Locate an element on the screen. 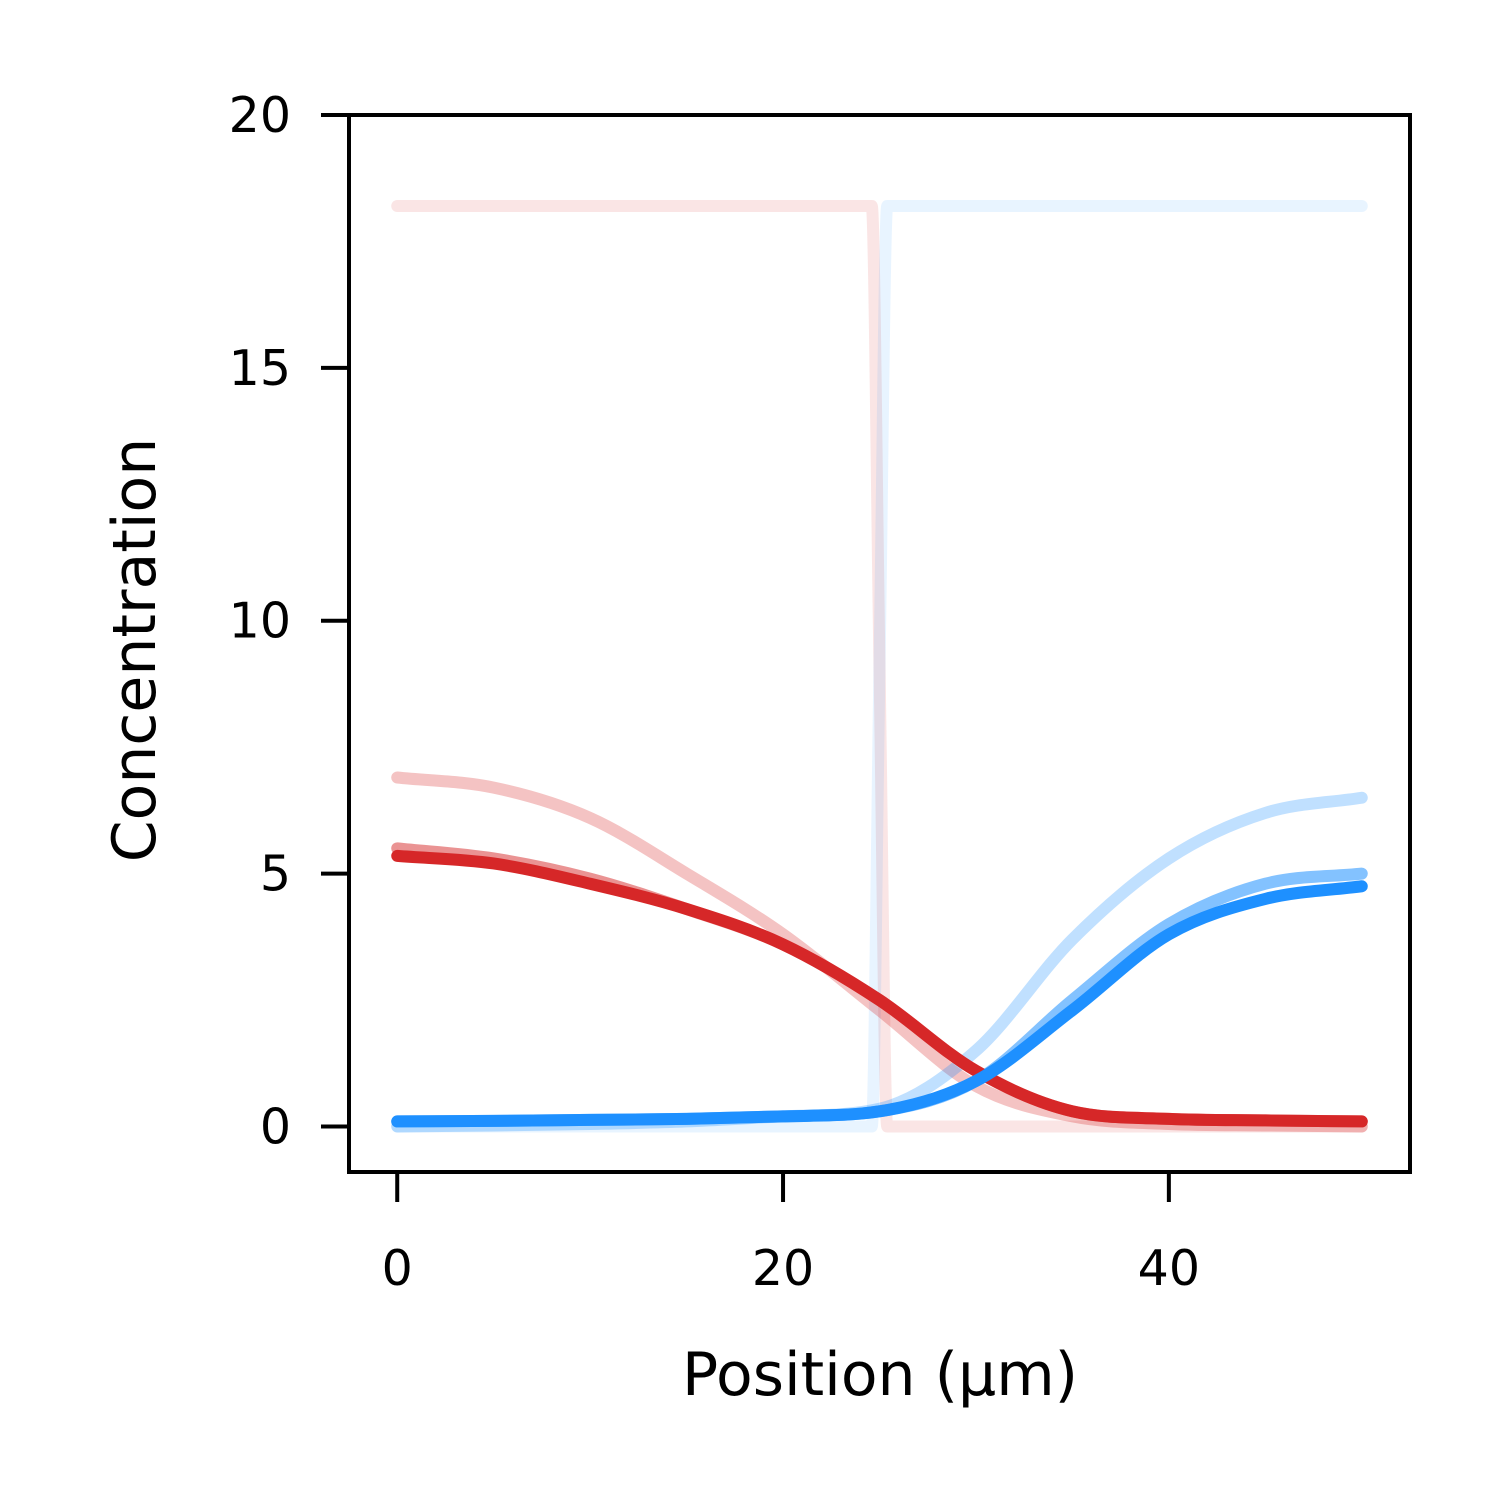 The height and width of the screenshot is (1500, 1500). y-tick-label: 5 is located at coordinates (275, 874).